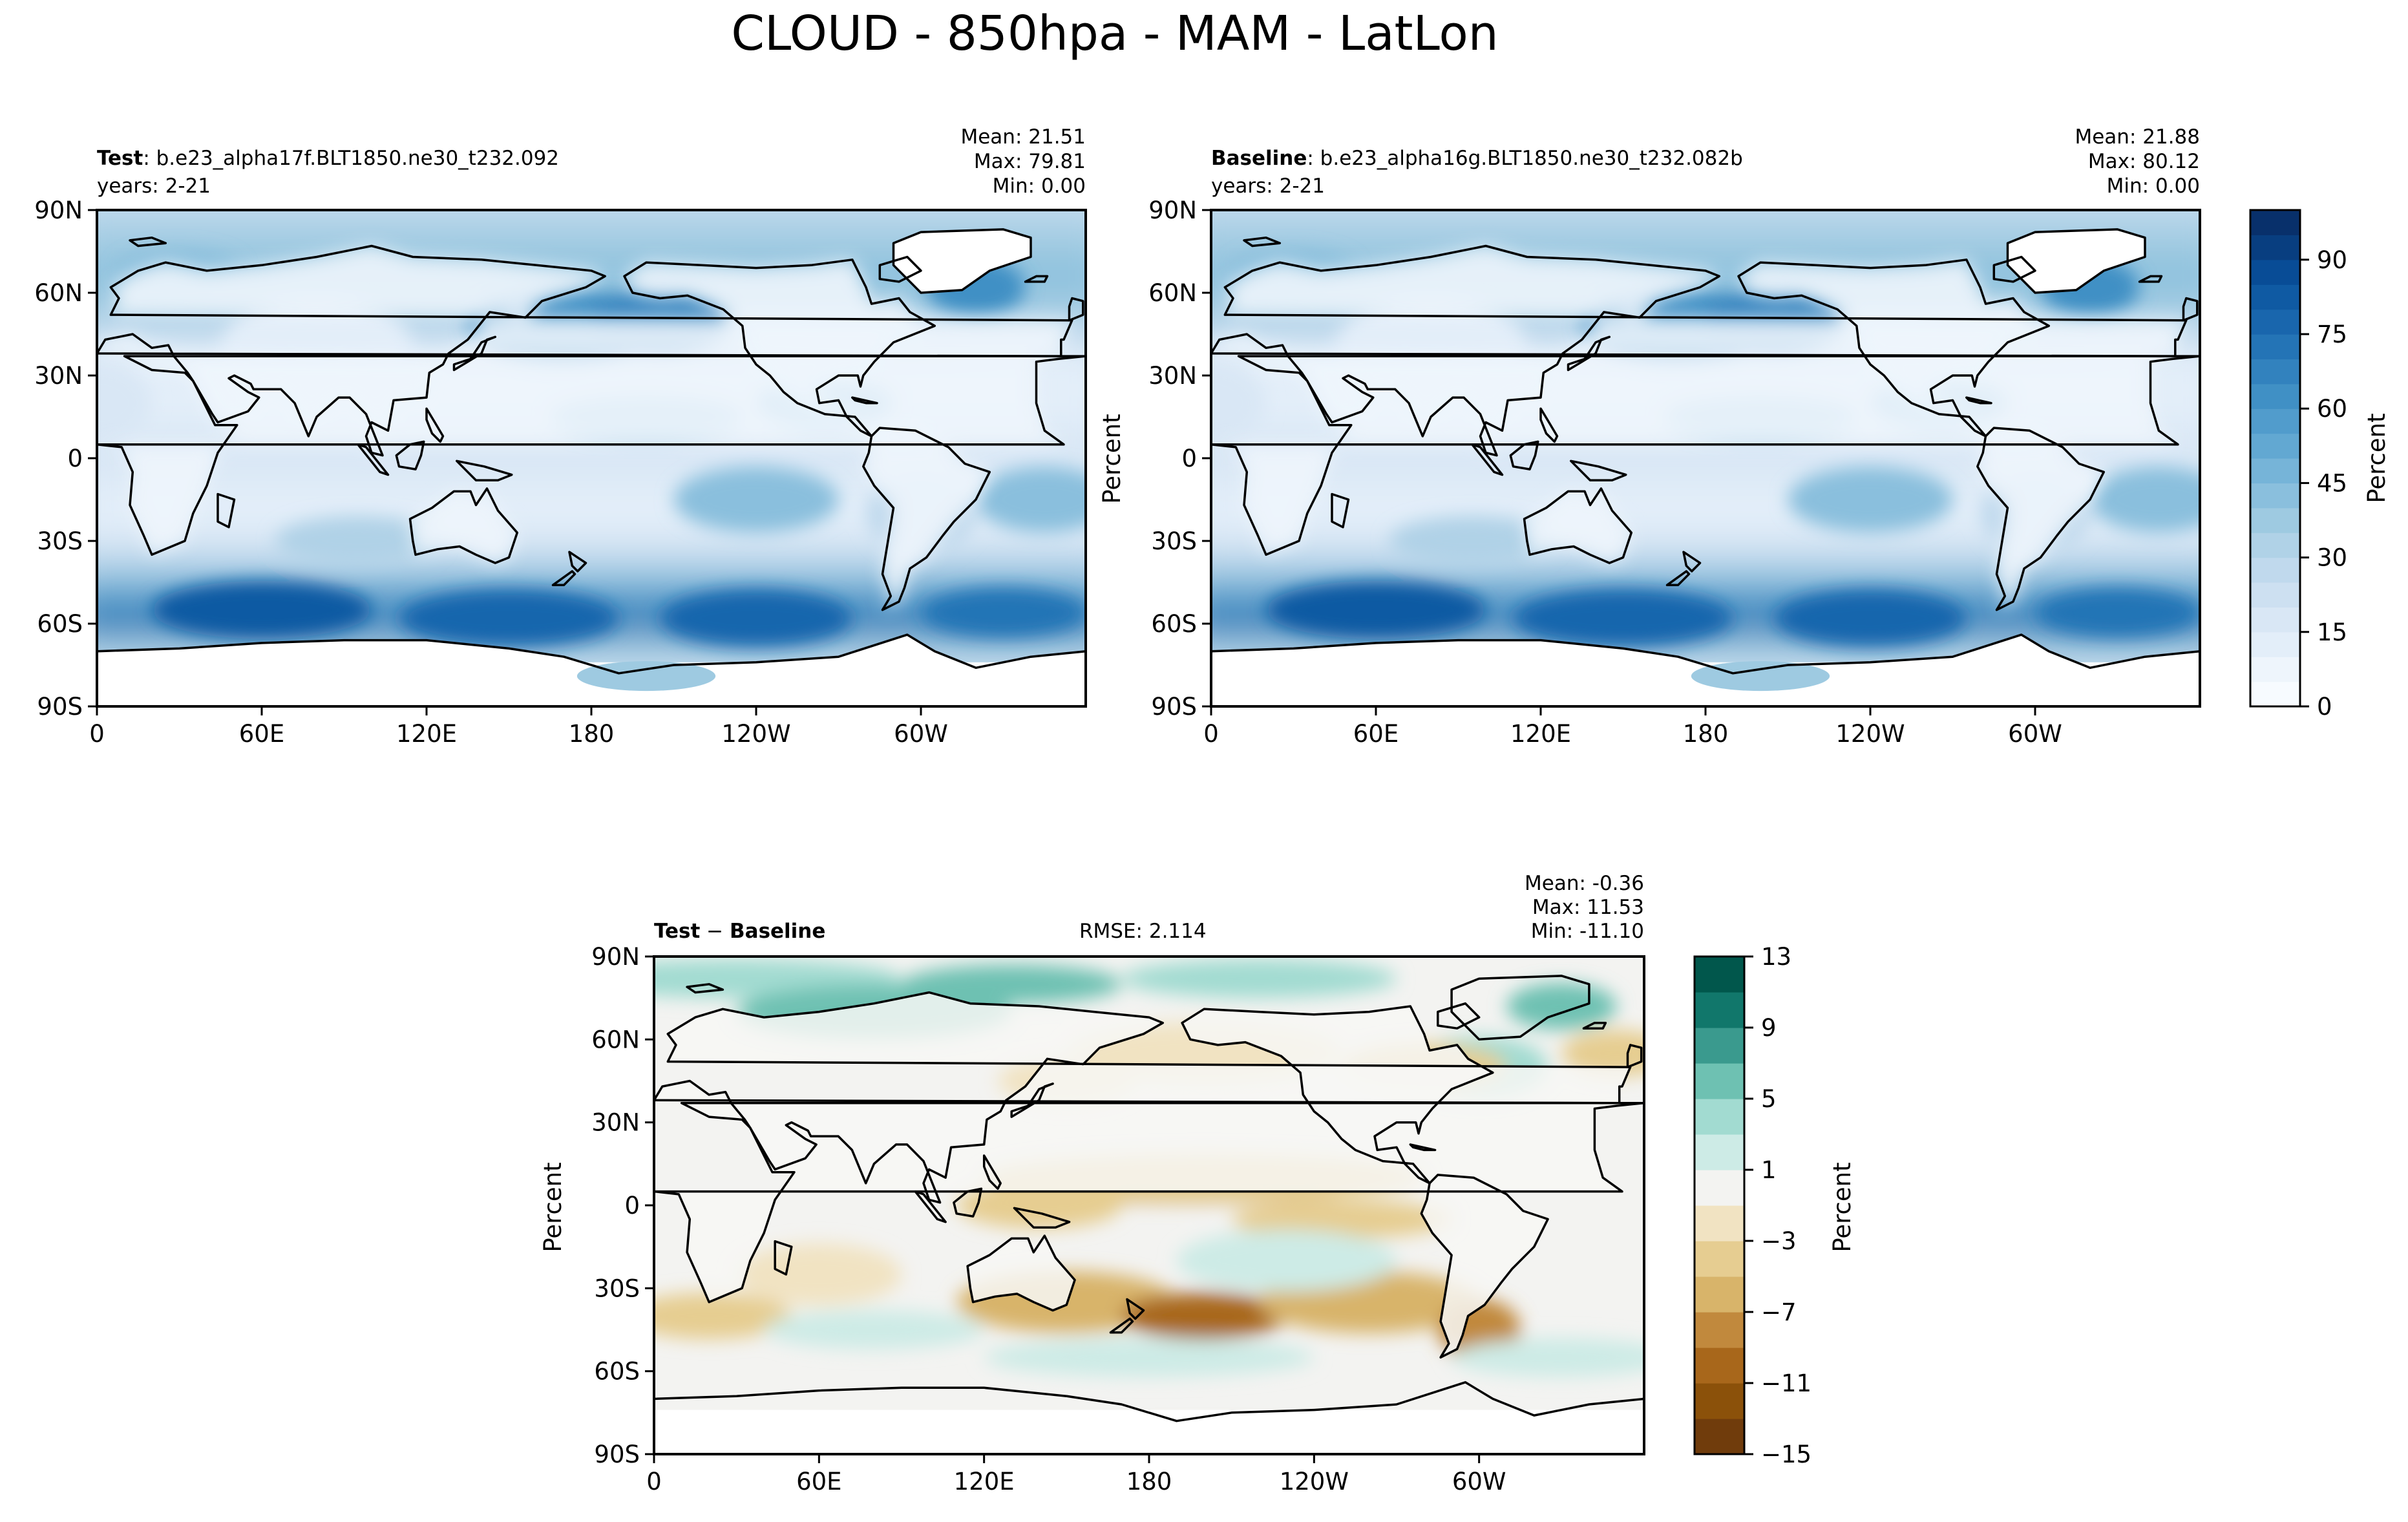 The height and width of the screenshot is (1522, 2408). I want to click on coast-philippines, so click(992, 1172).